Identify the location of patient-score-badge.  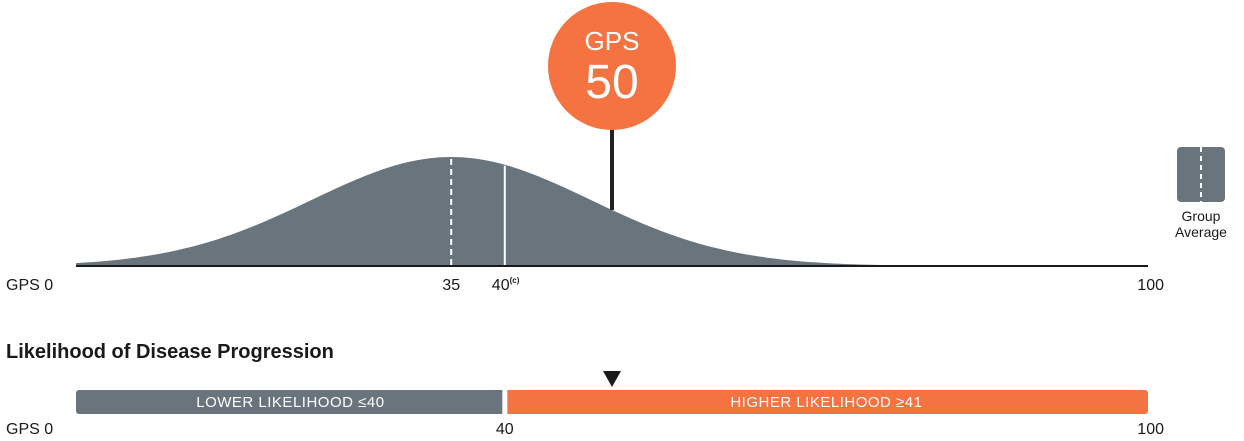
(612, 66).